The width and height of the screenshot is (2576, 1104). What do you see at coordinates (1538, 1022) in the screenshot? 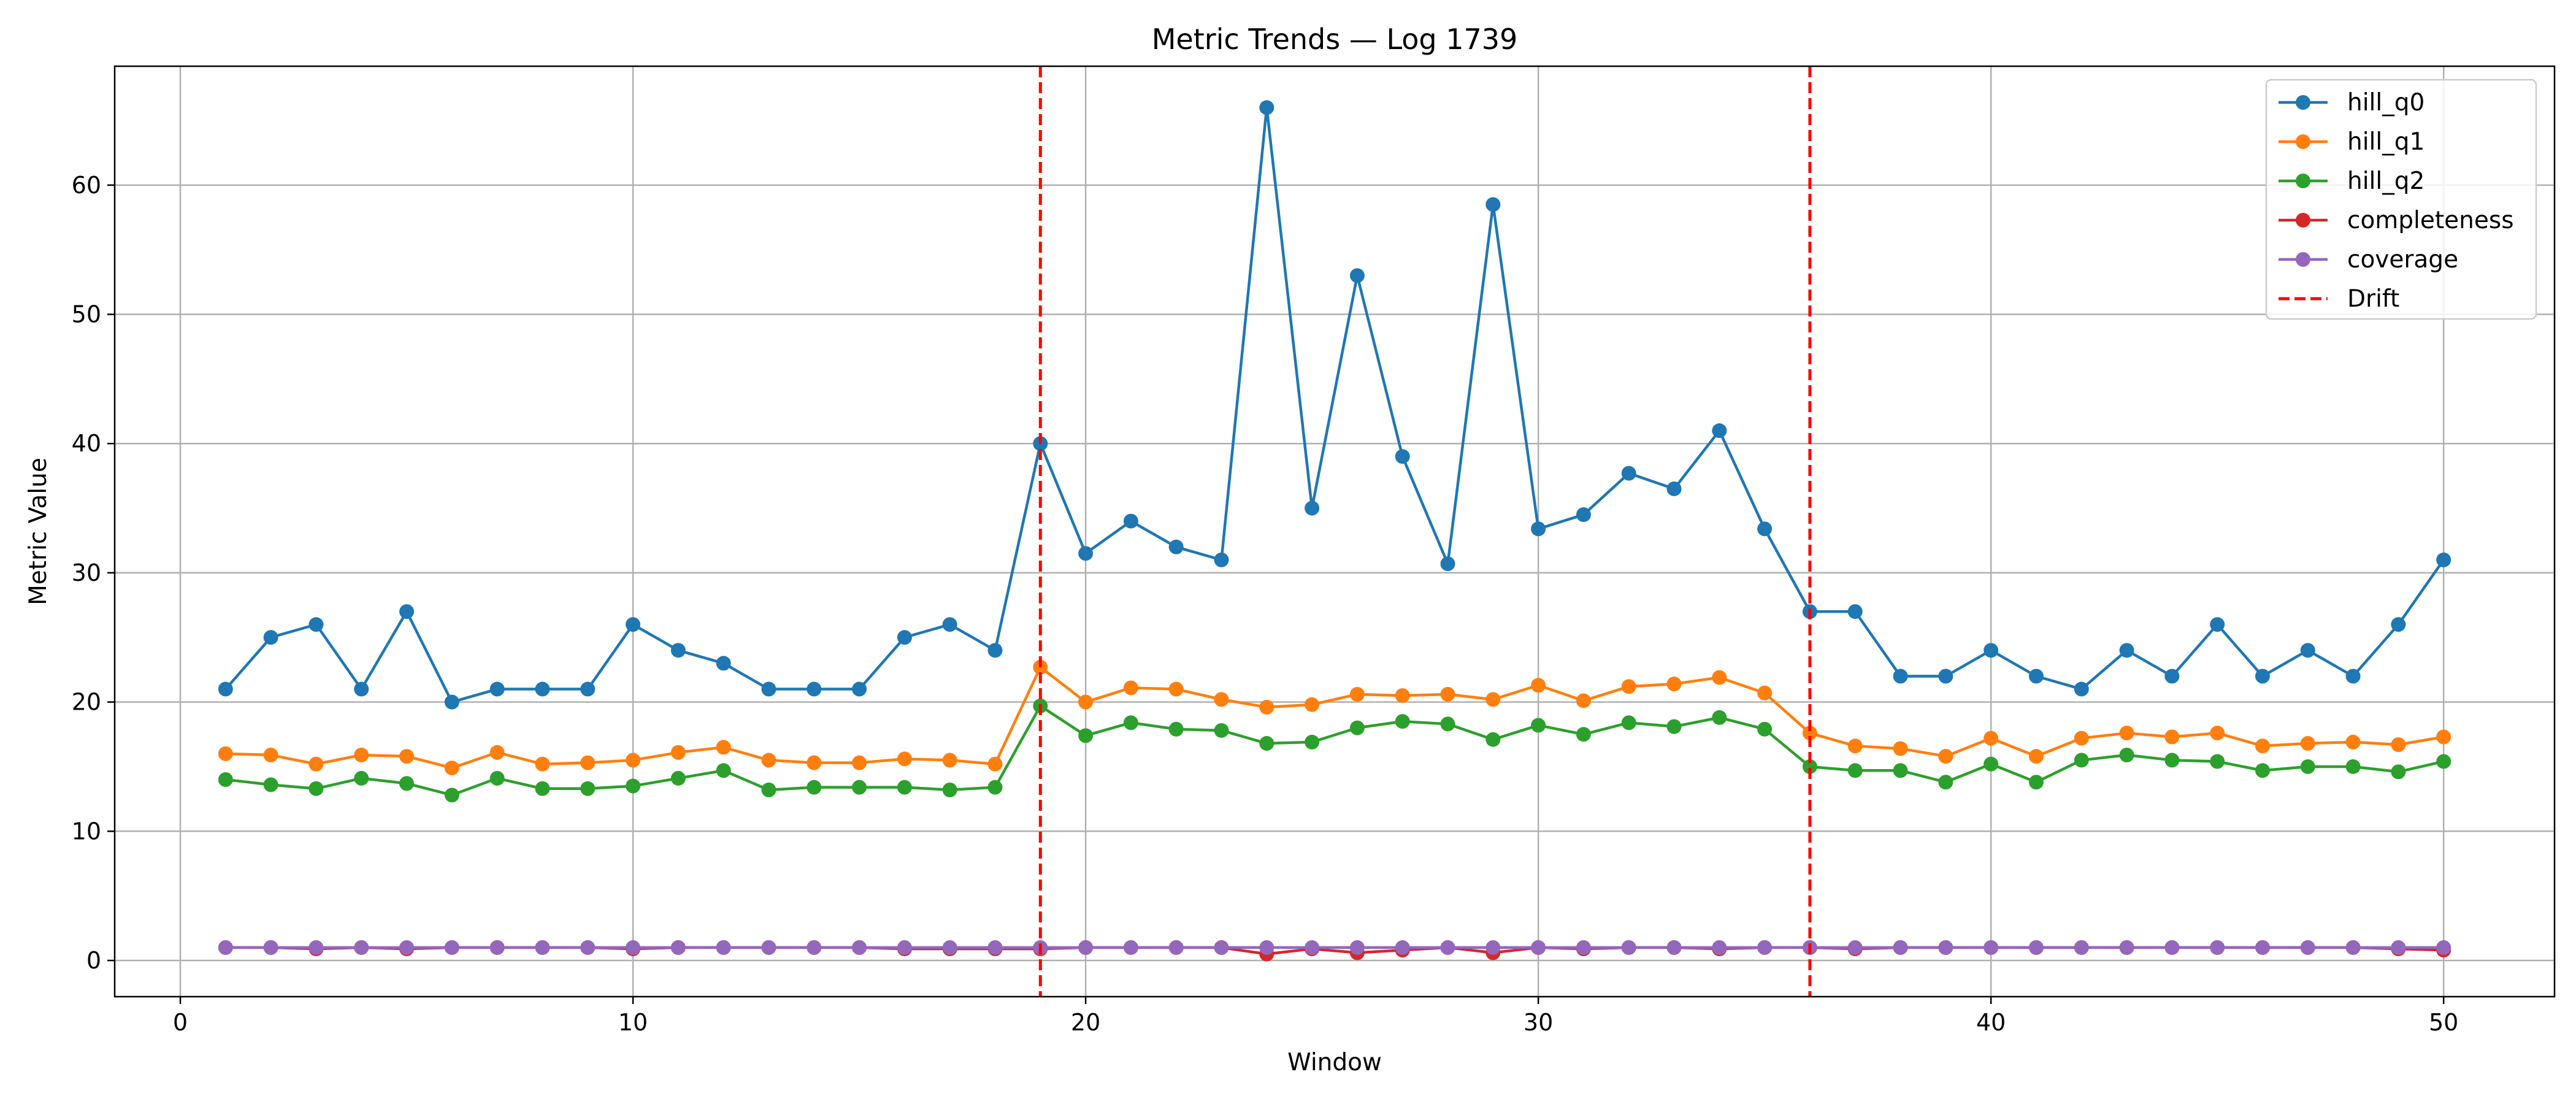
I see `x-tick-label: 30` at bounding box center [1538, 1022].